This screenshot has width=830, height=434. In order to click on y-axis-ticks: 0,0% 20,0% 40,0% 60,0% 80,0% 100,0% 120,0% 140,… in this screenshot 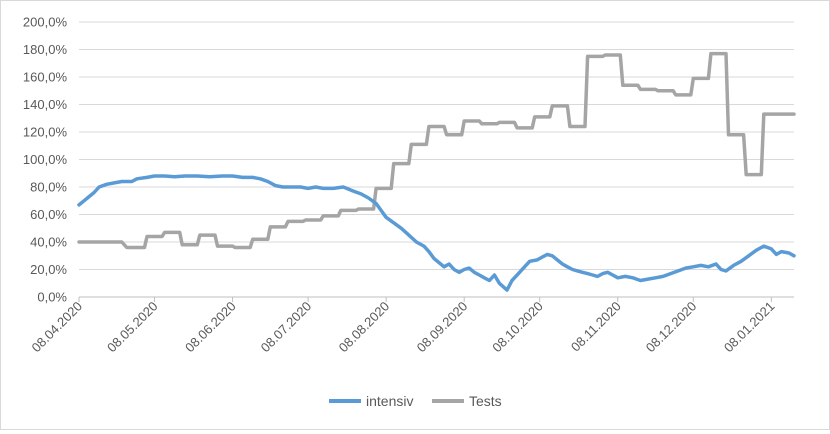, I will do `click(45, 160)`.